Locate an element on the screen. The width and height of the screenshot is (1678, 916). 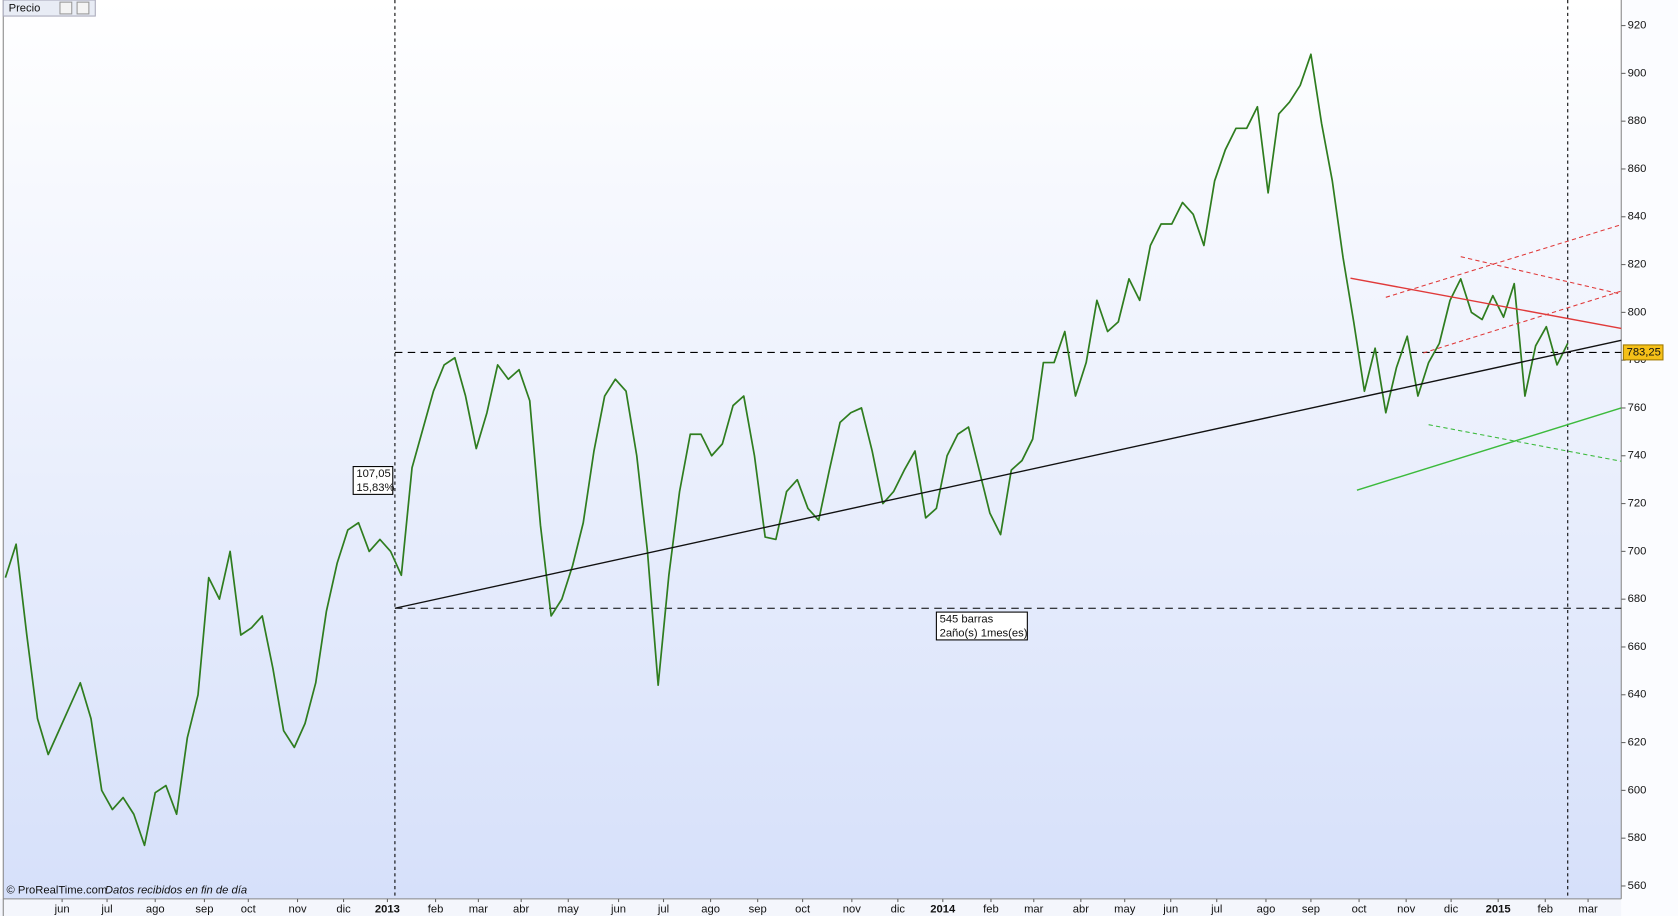
measure-difference: 107,05 is located at coordinates (373, 474).